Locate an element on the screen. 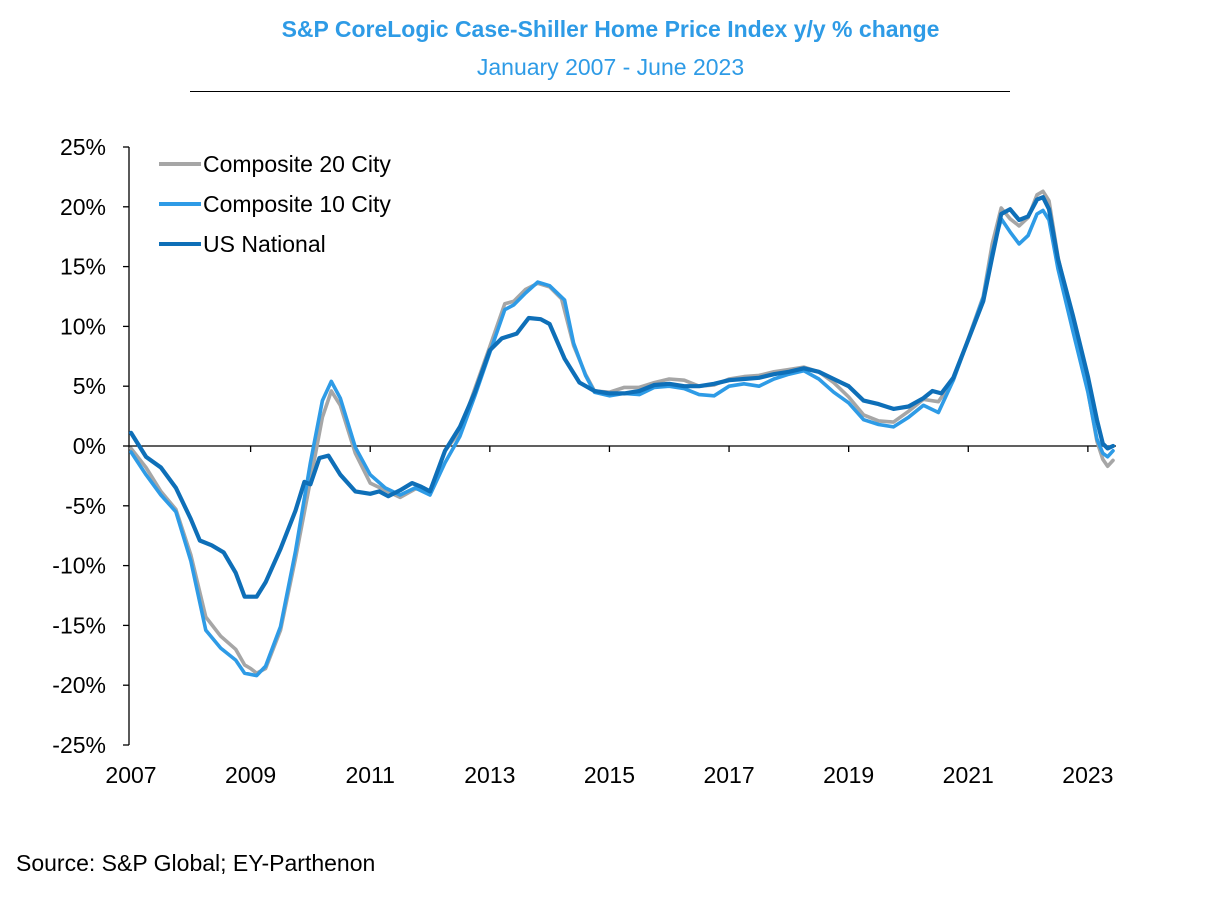 This screenshot has width=1221, height=899. y-tick-label: -20% is located at coordinates (79, 685).